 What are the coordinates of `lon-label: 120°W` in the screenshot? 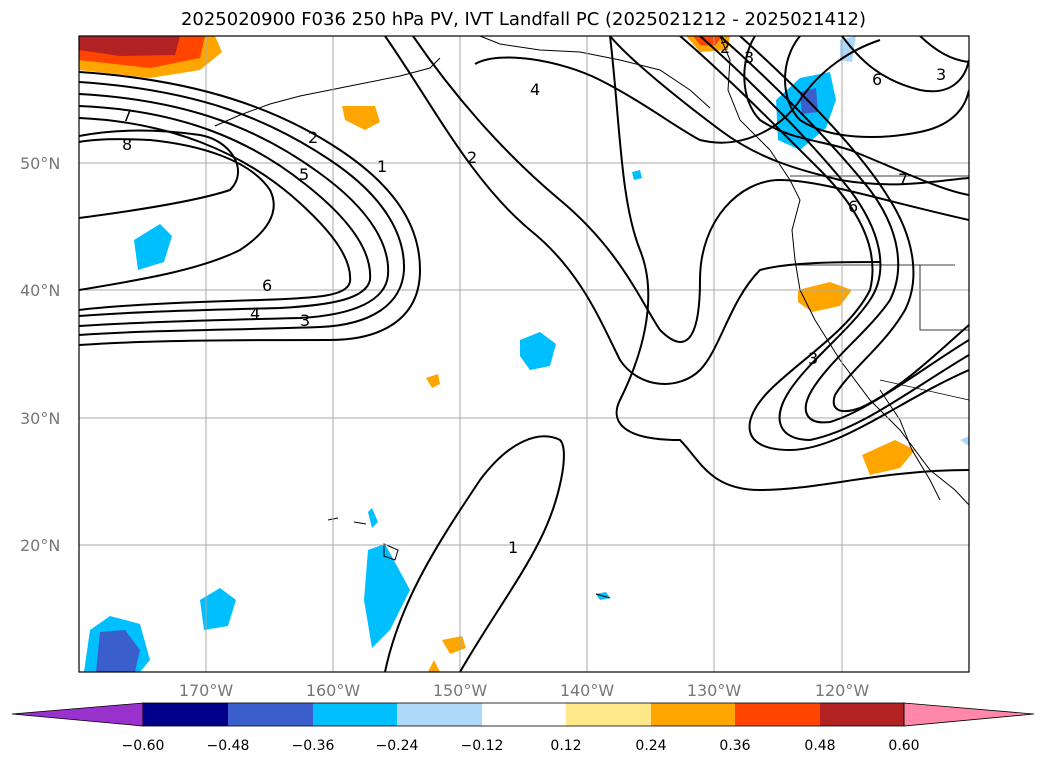 It's located at (842, 690).